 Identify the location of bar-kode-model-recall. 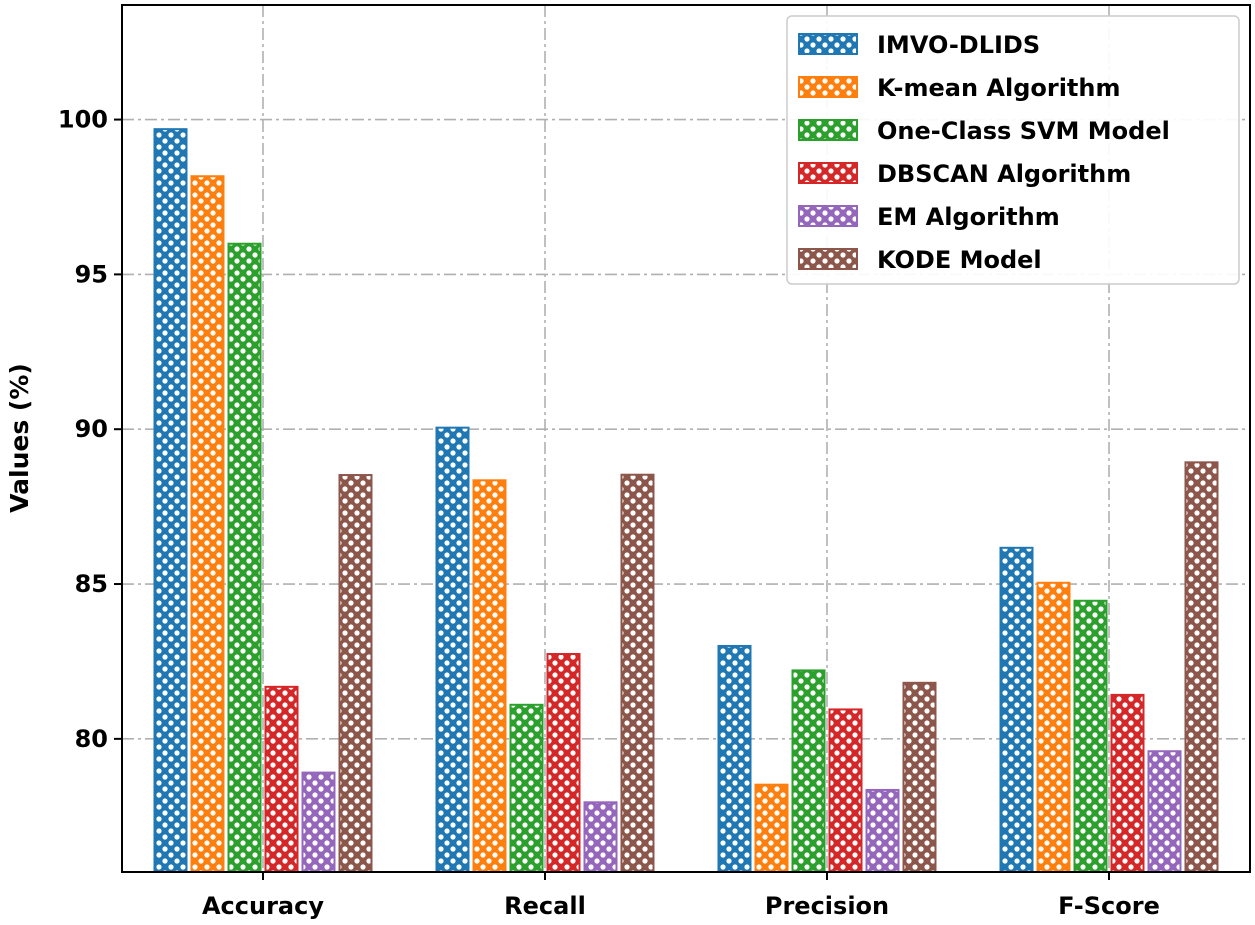
(637, 673).